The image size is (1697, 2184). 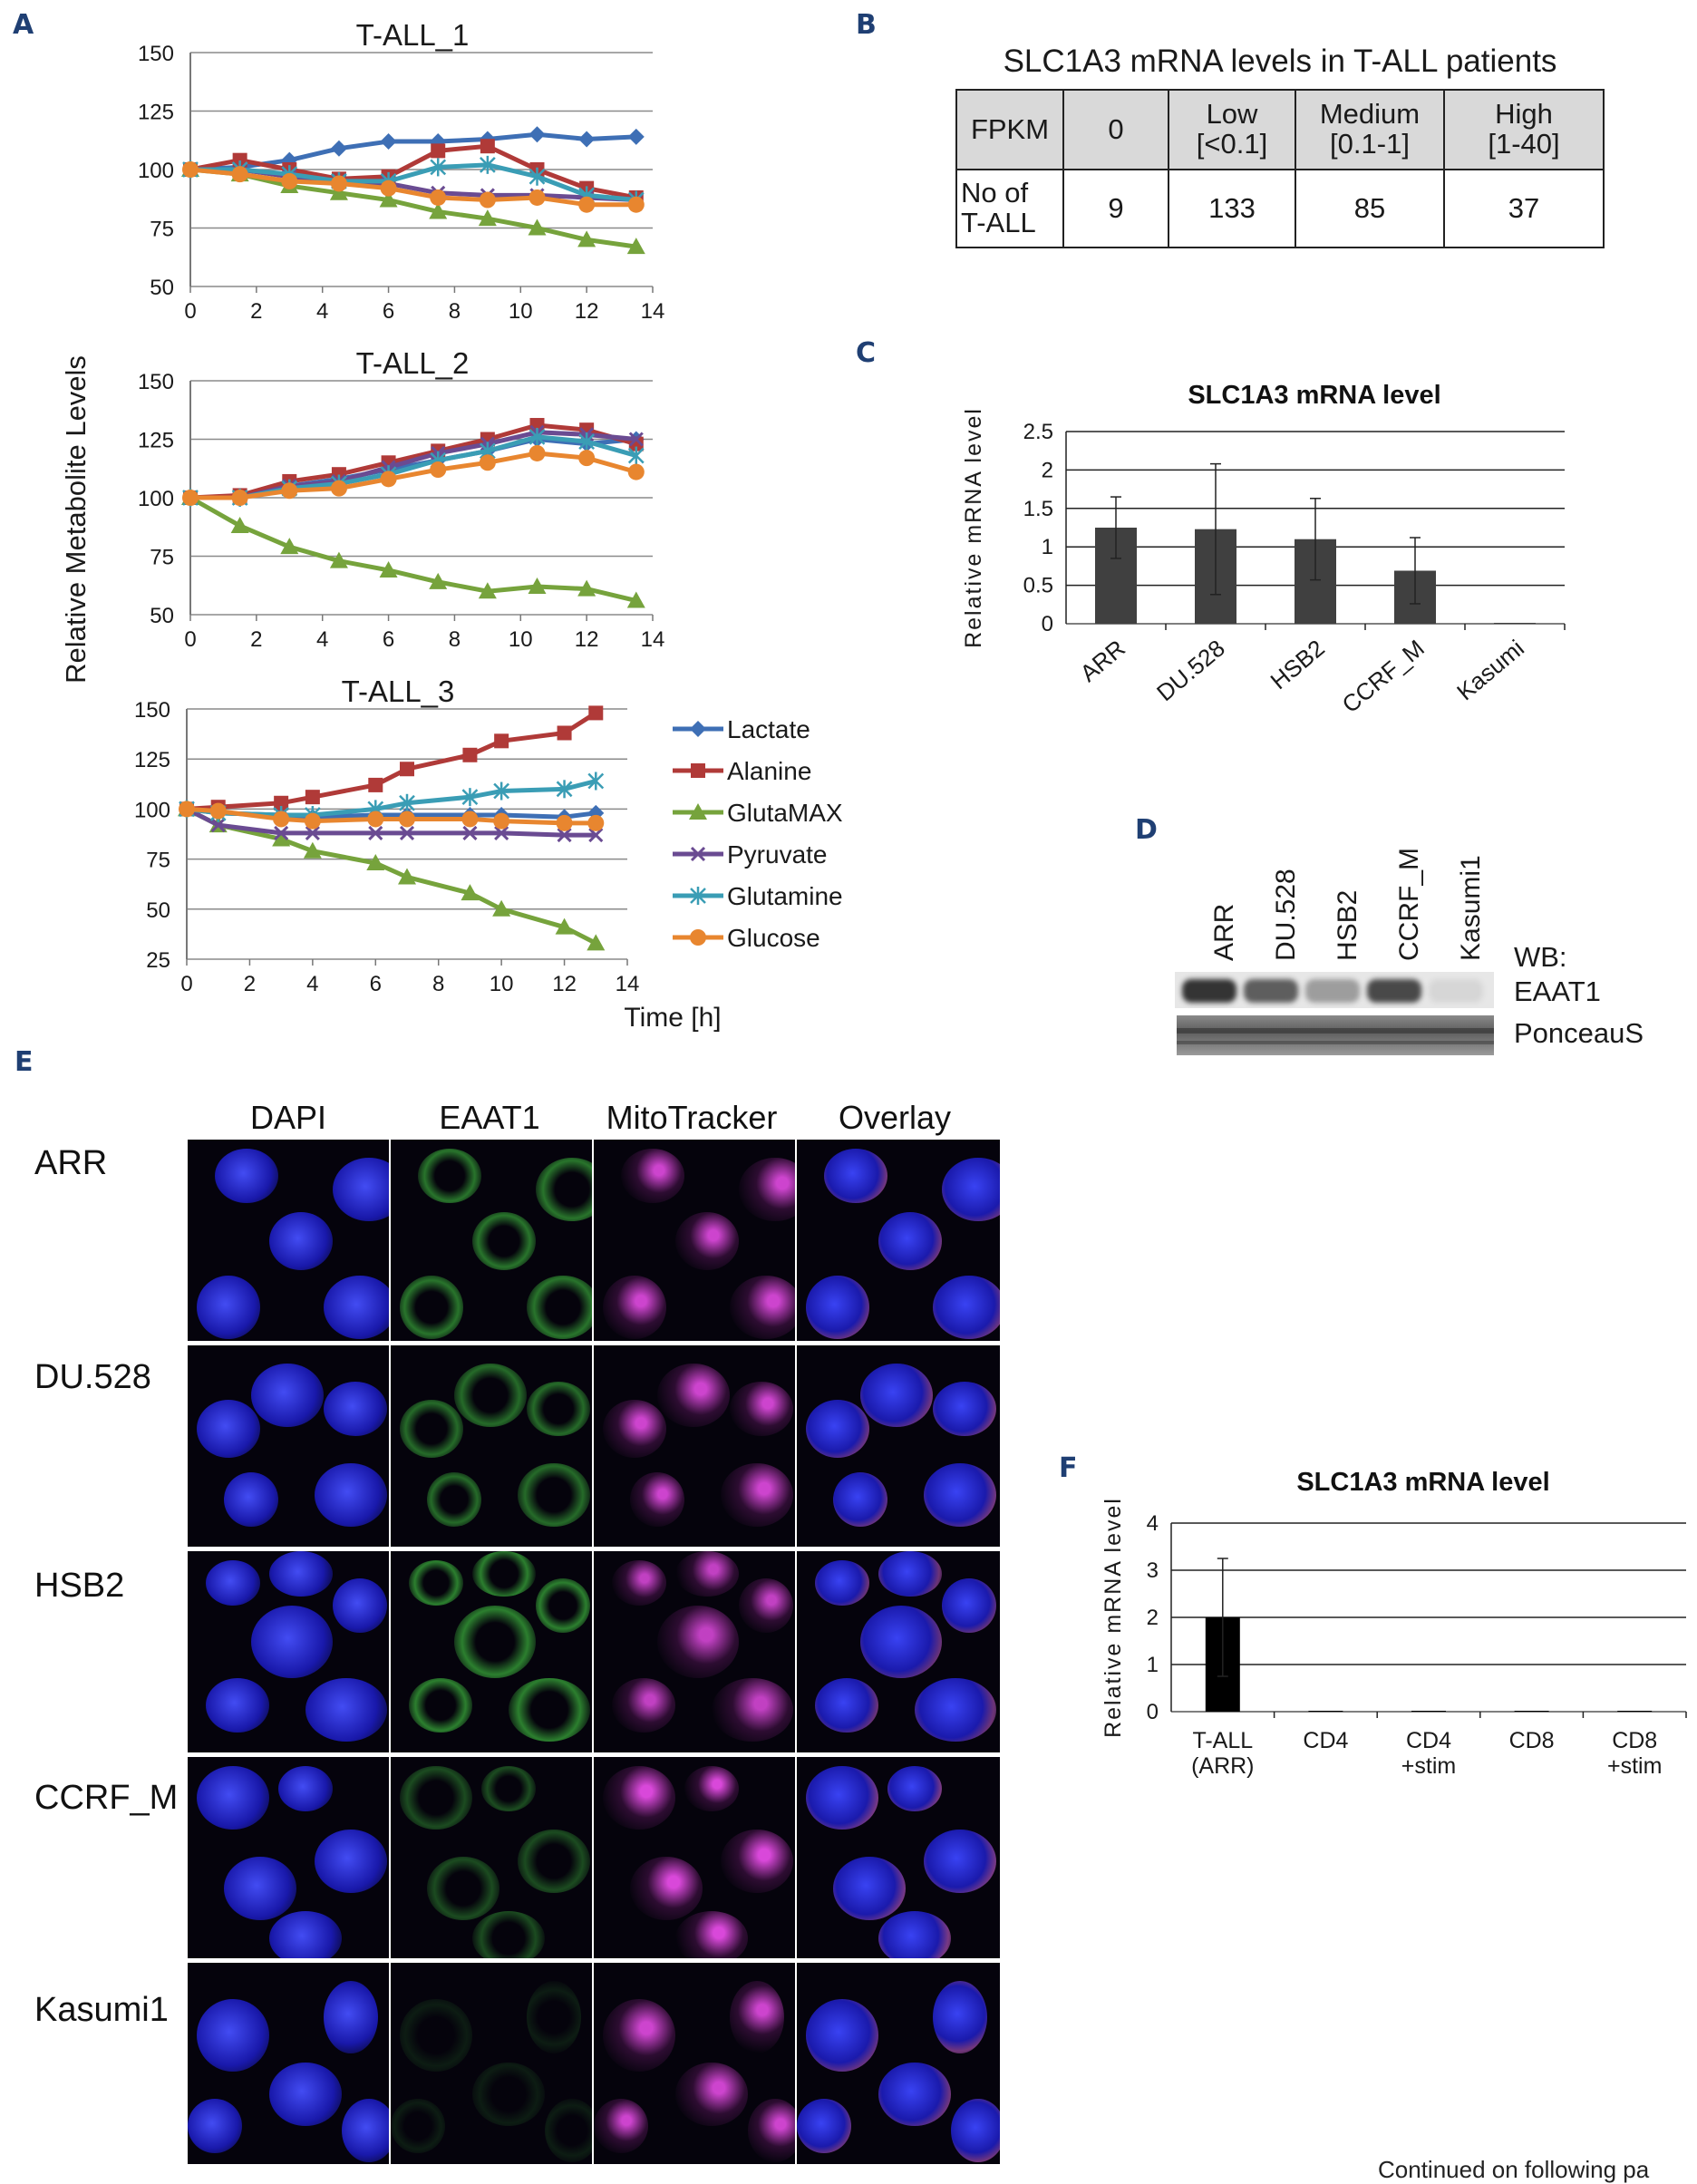 I want to click on x-tick-label: 14, so click(x=628, y=984).